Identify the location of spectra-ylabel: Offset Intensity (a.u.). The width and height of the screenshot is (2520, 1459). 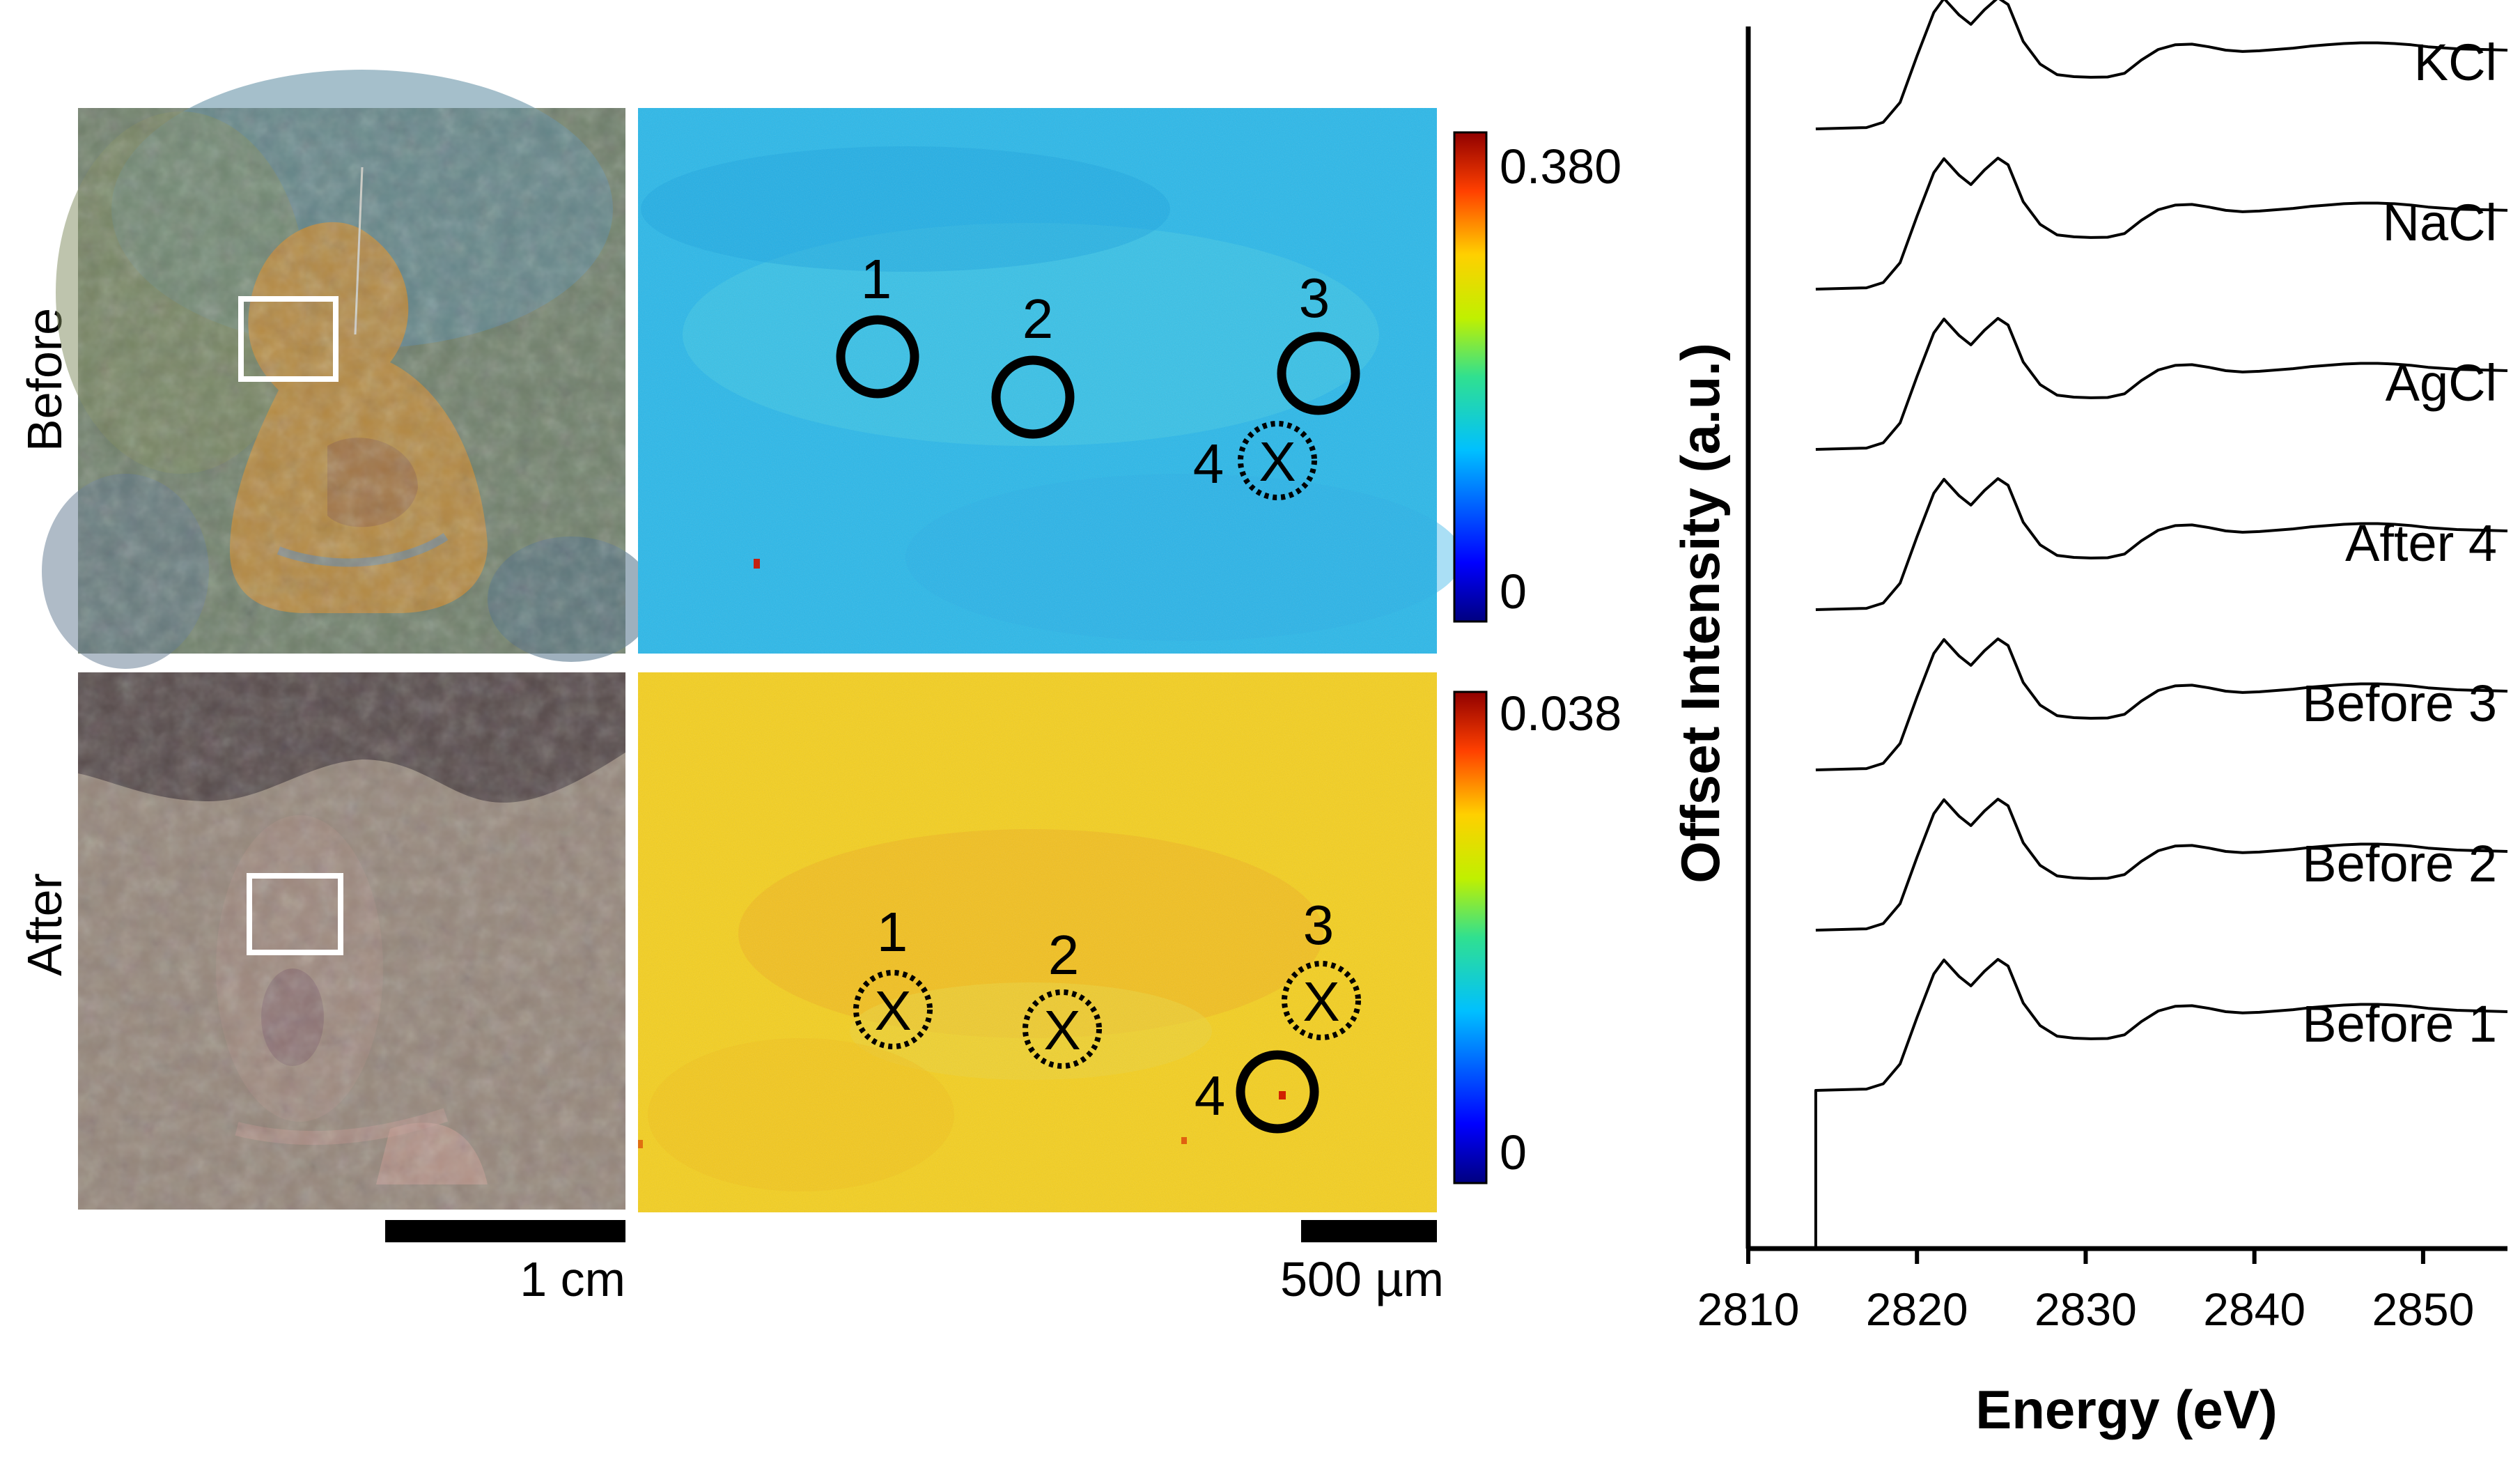
(1701, 613).